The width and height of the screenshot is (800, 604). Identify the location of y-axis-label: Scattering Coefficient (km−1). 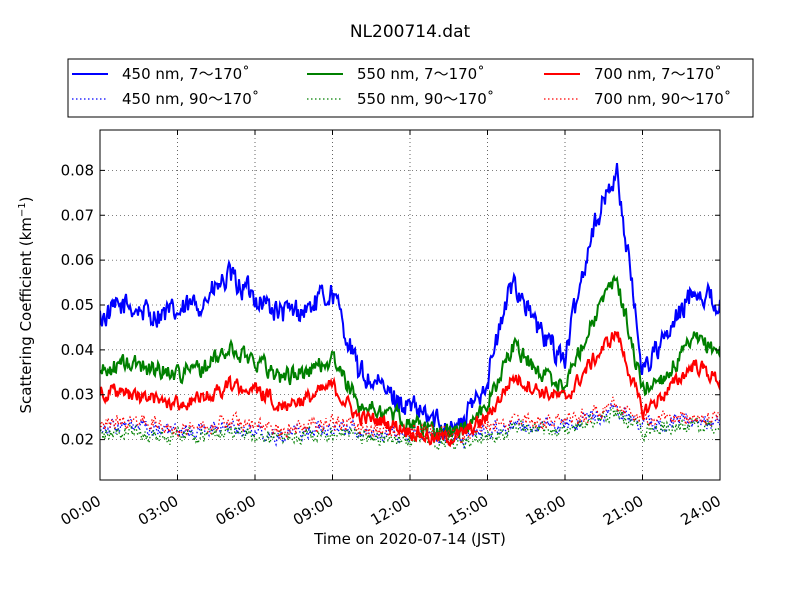
(26, 304).